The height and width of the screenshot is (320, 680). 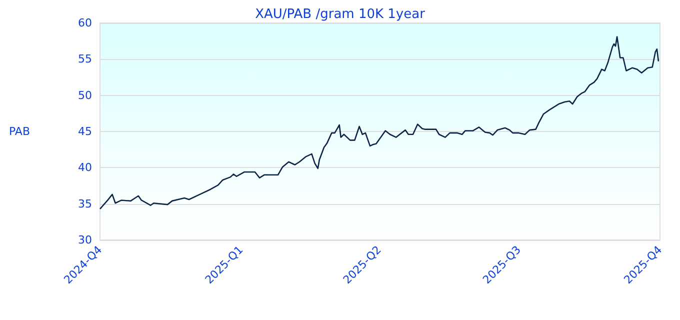 What do you see at coordinates (85, 240) in the screenshot?
I see `y-tick-label: 30` at bounding box center [85, 240].